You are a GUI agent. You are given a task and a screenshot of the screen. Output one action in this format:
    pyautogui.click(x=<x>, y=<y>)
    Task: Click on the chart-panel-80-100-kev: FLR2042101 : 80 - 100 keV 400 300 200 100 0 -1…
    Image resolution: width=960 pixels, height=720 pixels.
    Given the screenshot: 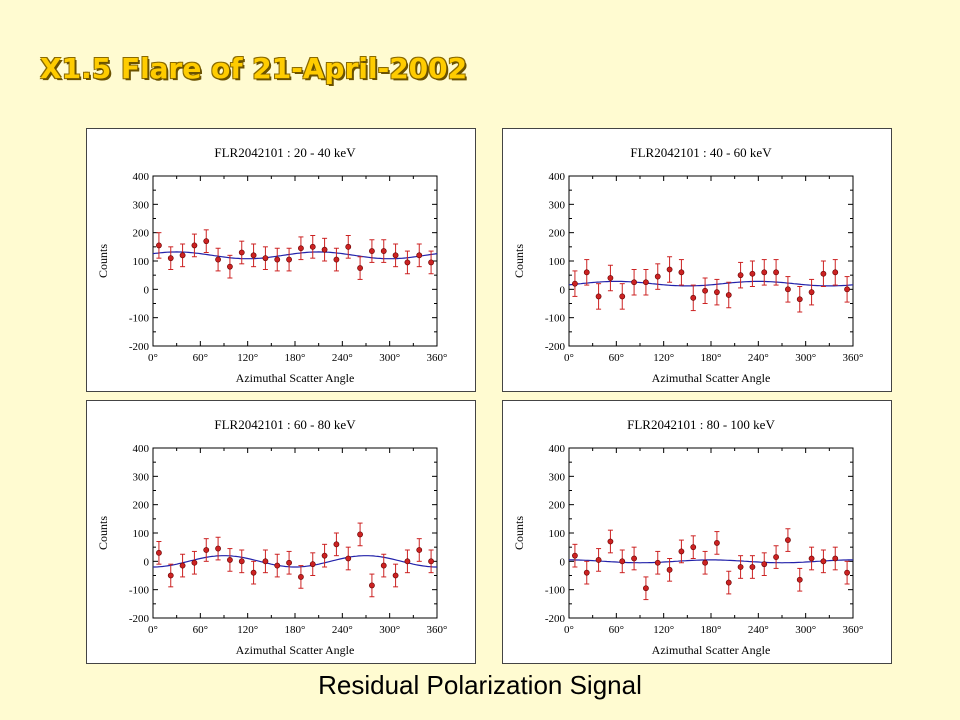 What is the action you would take?
    pyautogui.click(x=697, y=532)
    